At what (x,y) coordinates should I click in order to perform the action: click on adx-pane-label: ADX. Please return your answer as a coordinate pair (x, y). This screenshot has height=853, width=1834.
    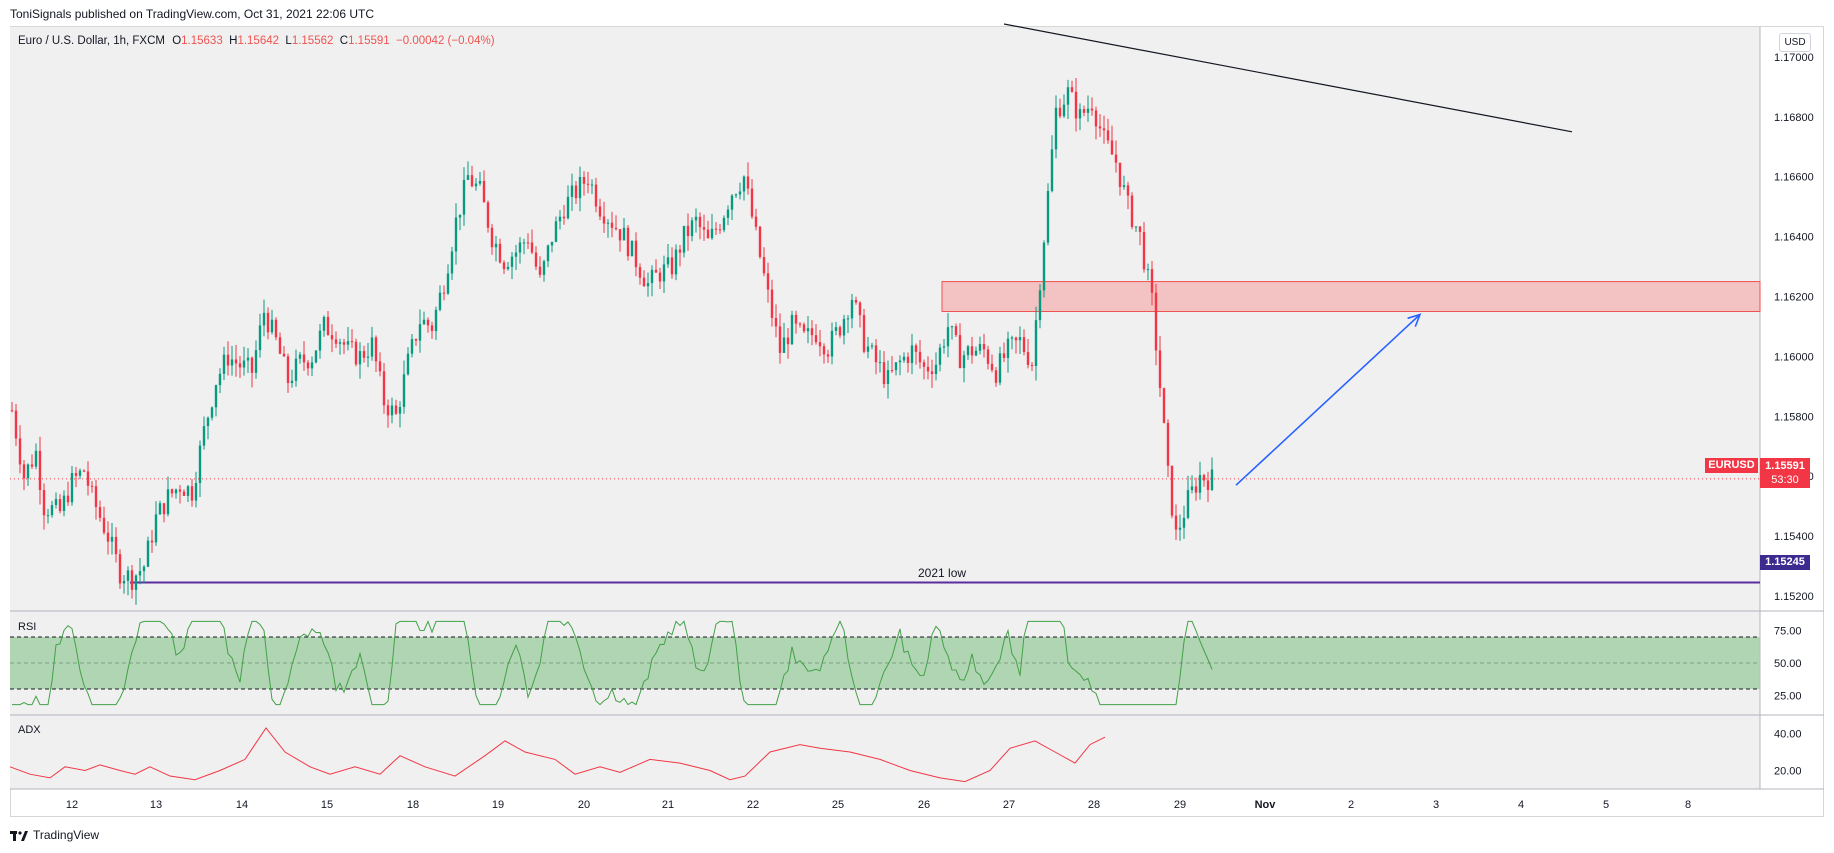
    Looking at the image, I should click on (29, 730).